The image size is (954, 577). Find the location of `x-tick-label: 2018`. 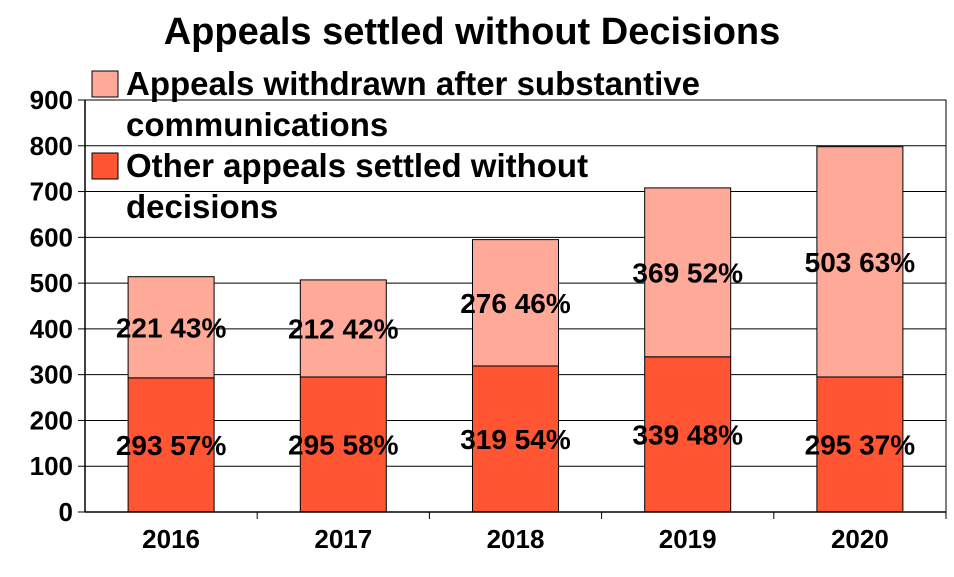

x-tick-label: 2018 is located at coordinates (516, 539).